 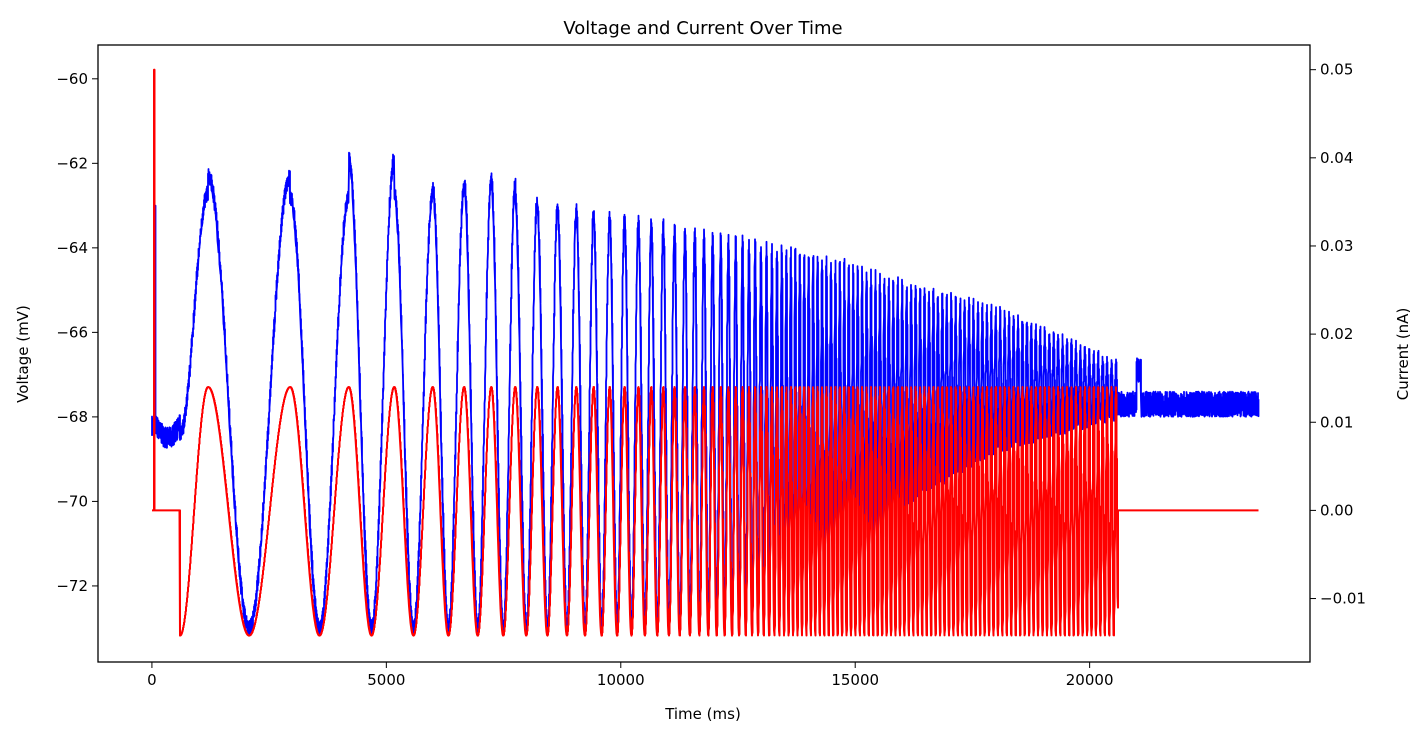 What do you see at coordinates (1336, 334) in the screenshot?
I see `y-right-tick-label: 0.02` at bounding box center [1336, 334].